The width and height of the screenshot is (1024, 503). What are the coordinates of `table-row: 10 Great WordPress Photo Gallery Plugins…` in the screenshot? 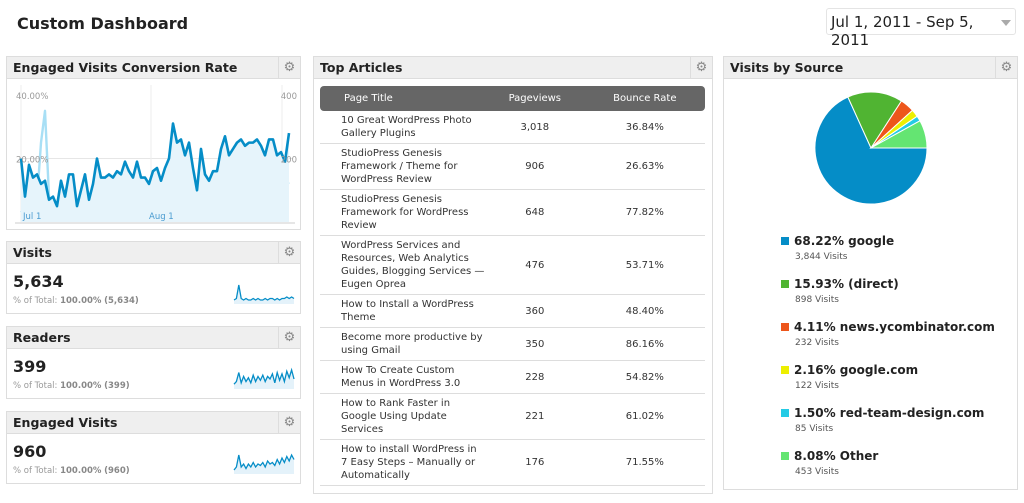 It's located at (512, 127).